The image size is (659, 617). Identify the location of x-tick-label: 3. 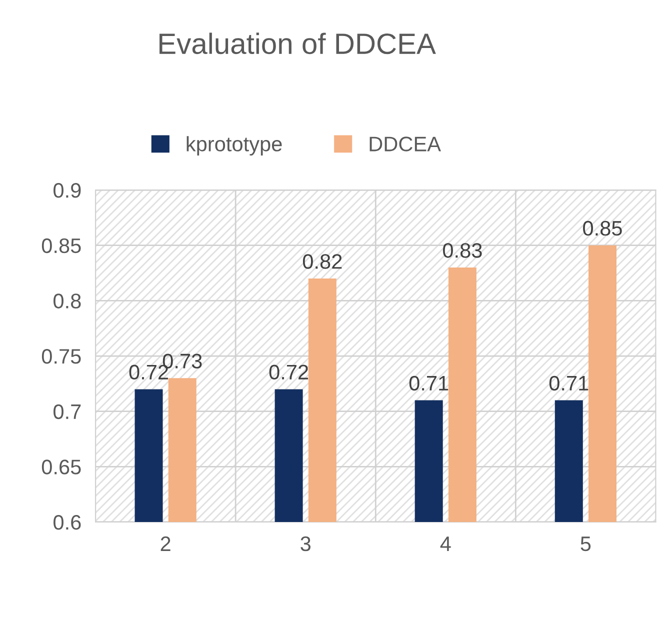
(305, 544).